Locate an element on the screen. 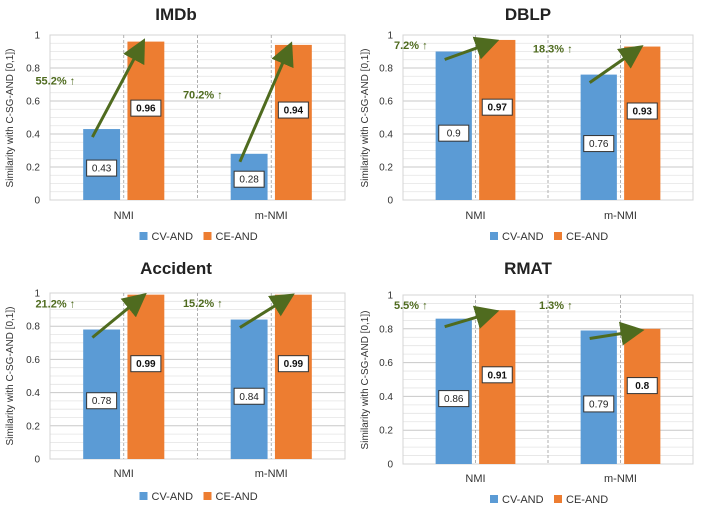  data-label: 0.78 is located at coordinates (102, 401).